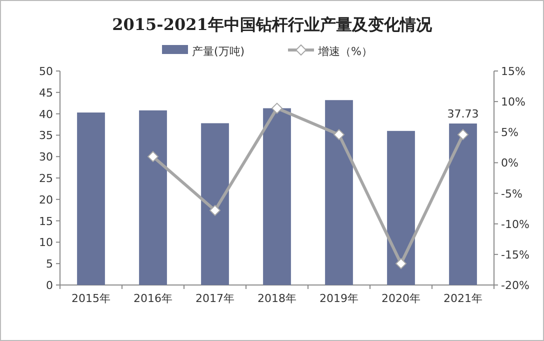  I want to click on y2-tick-label: 5%, so click(509, 133).